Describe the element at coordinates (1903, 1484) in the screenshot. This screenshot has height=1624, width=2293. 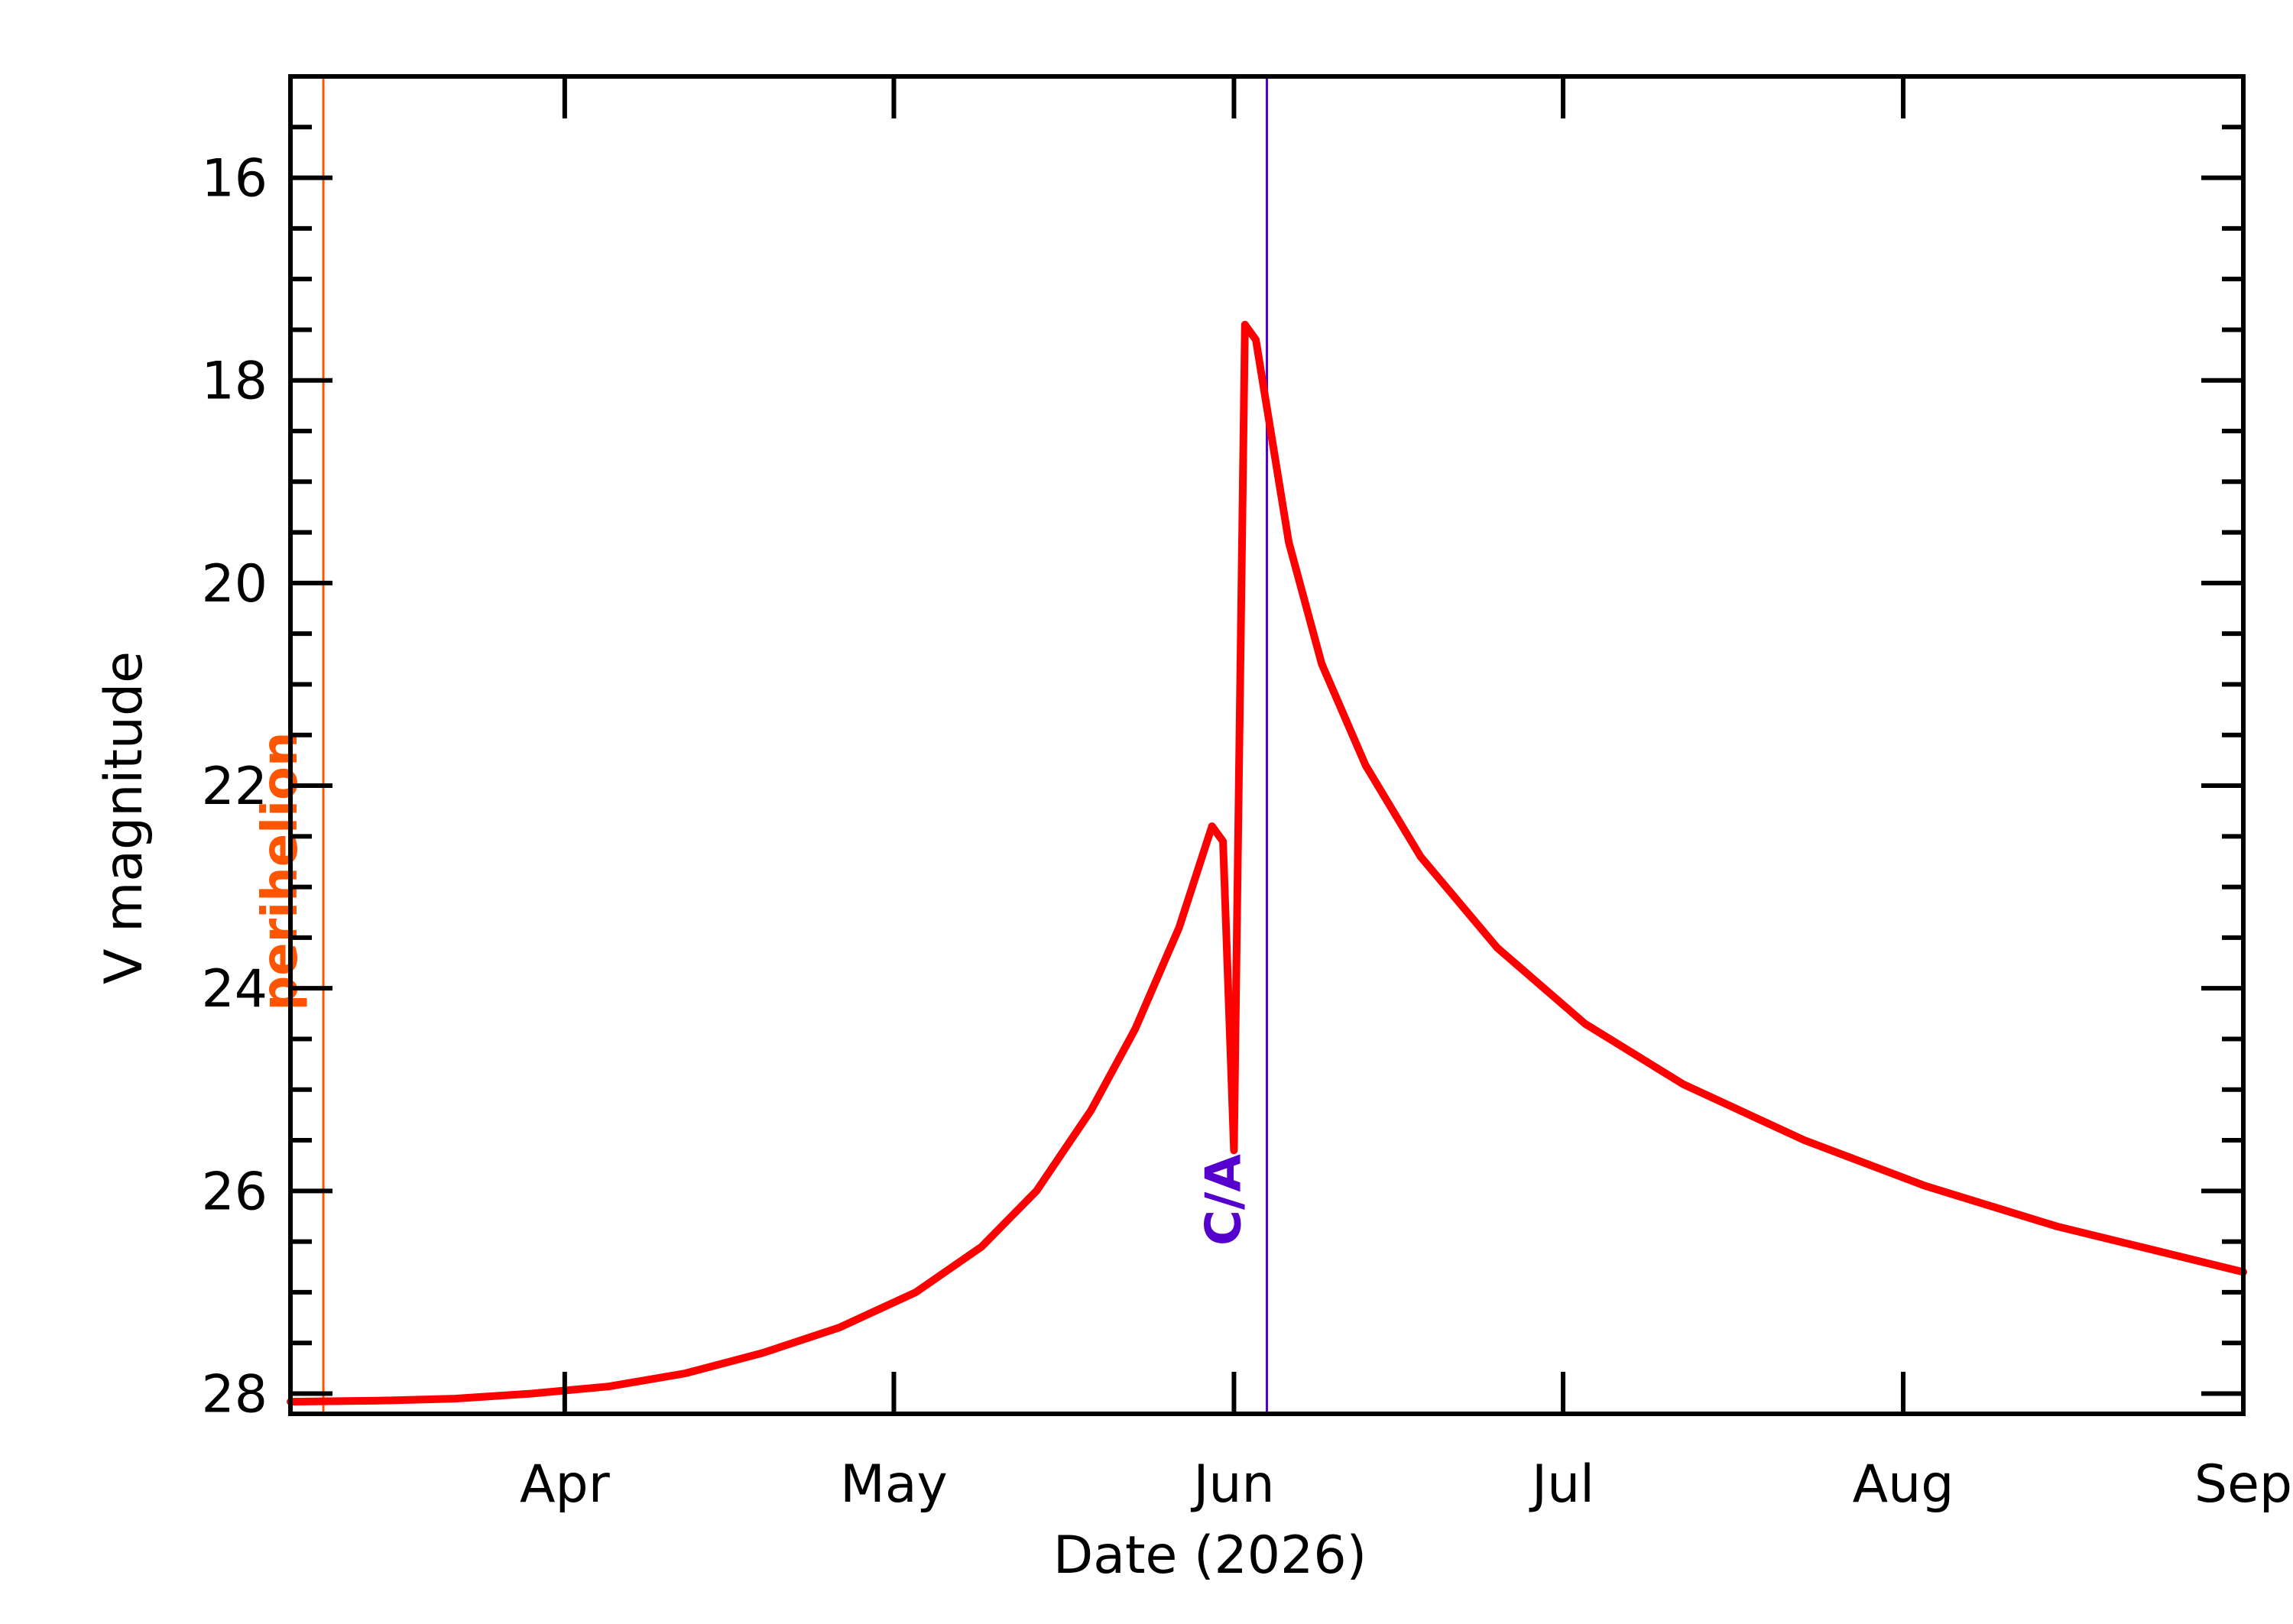
I see `x-tick-label: Aug` at that location.